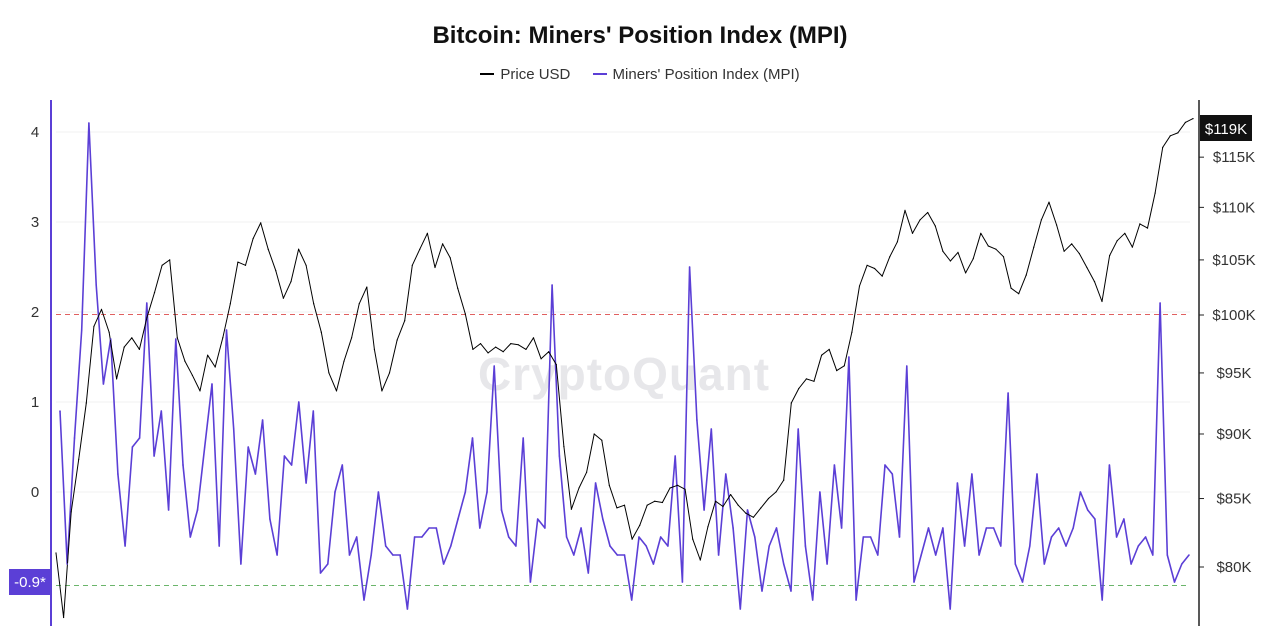  I want to click on y-tick-label-right: $90K, so click(1233, 434).